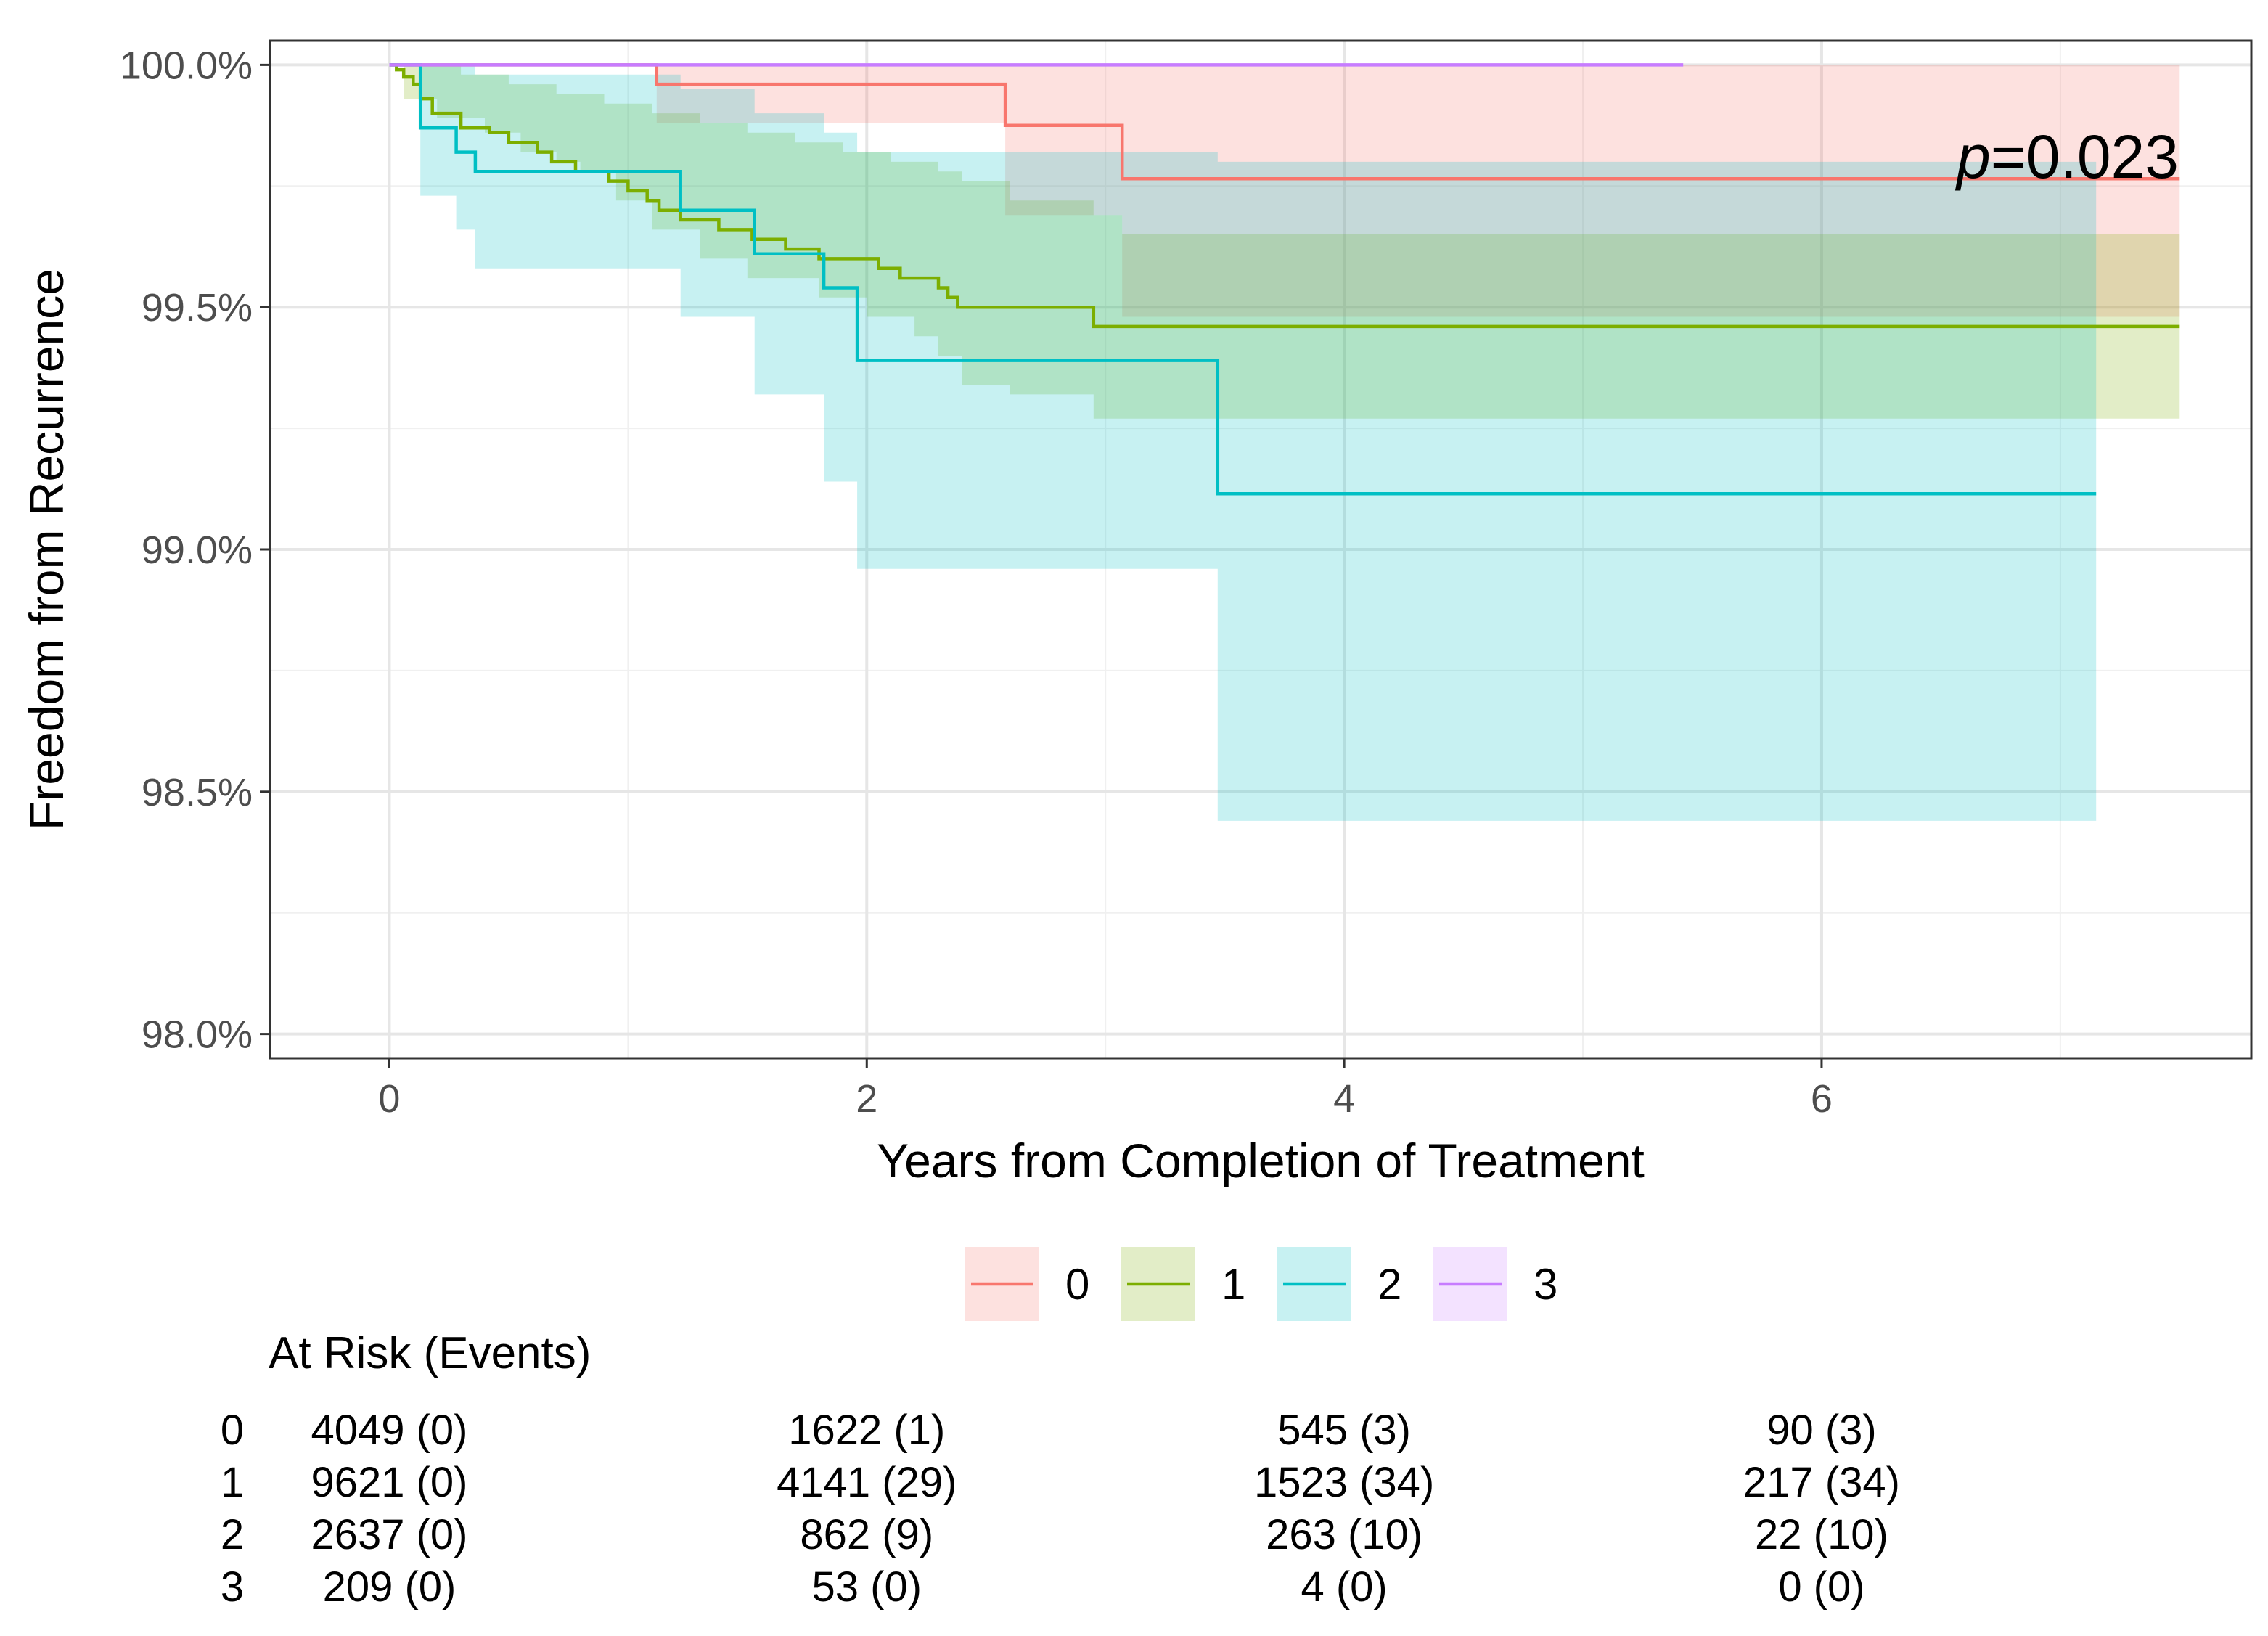 The height and width of the screenshot is (1636, 2268). Describe the element at coordinates (1821, 1587) in the screenshot. I see `risk-cell: 0 (0)` at that location.